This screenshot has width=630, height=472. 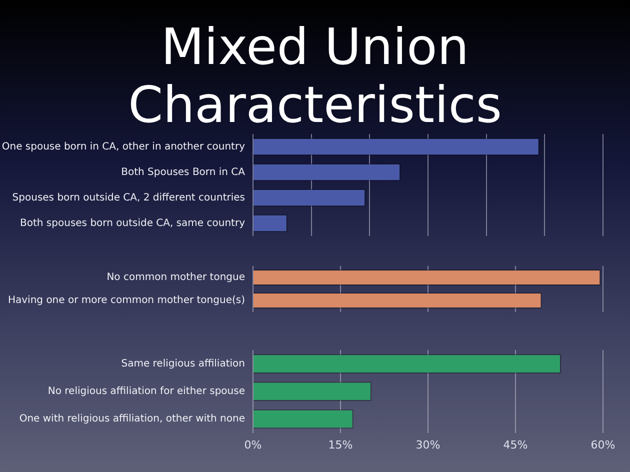 I want to click on x-tick-label: 45%, so click(x=515, y=445).